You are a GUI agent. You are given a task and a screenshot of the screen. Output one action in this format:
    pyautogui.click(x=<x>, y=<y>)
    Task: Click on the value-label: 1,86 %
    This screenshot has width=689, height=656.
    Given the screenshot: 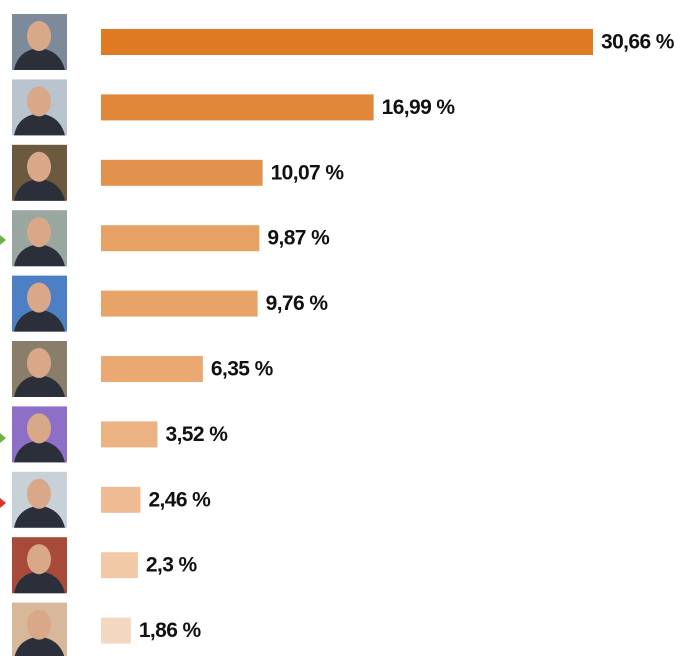 What is the action you would take?
    pyautogui.click(x=170, y=630)
    